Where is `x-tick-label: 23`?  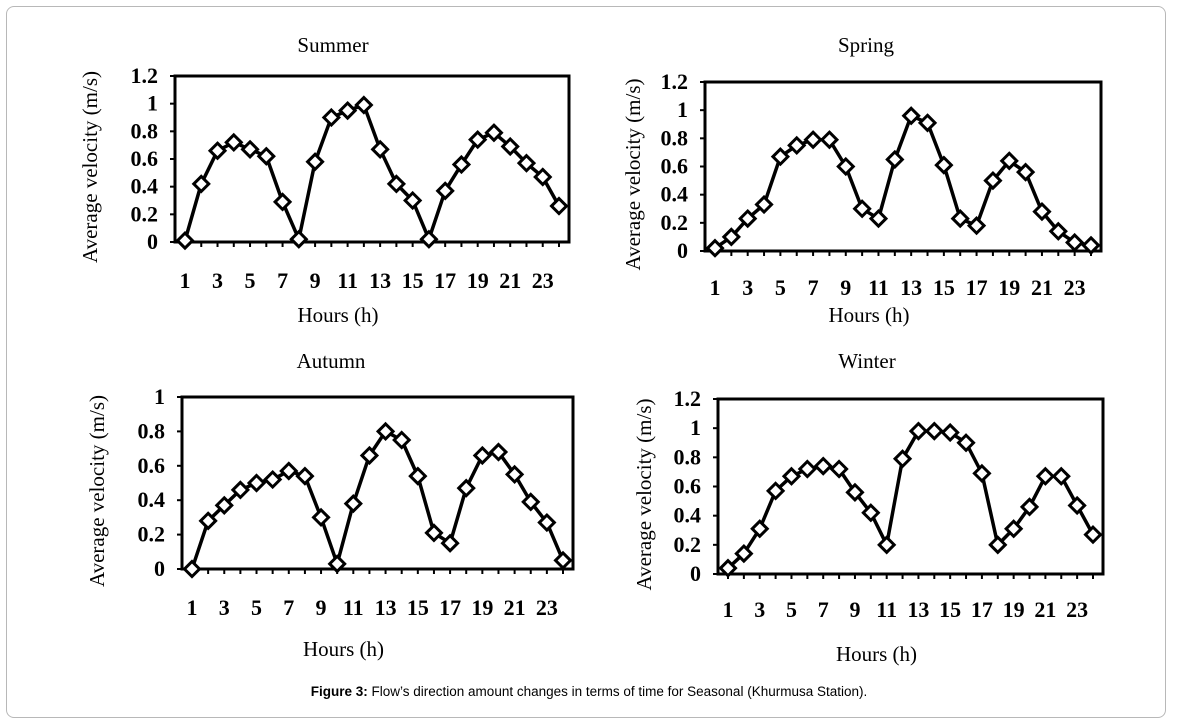
x-tick-label: 23 is located at coordinates (1077, 609).